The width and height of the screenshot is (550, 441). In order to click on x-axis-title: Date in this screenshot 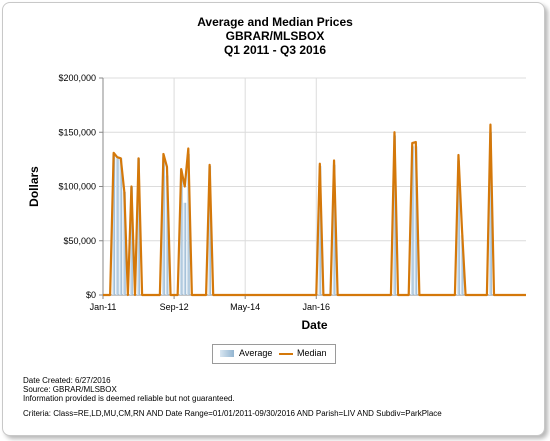, I will do `click(314, 325)`.